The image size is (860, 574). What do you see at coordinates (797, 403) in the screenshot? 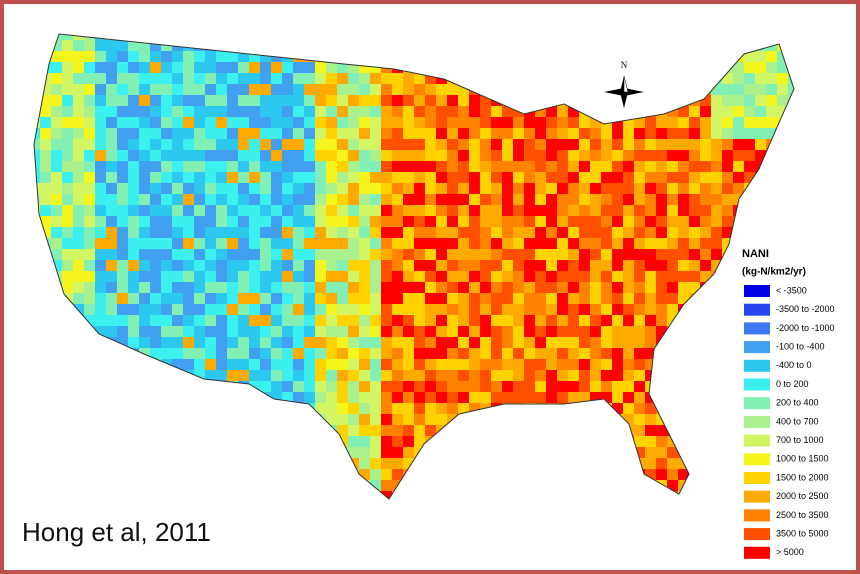
I see `legend-label: 200 to 400` at bounding box center [797, 403].